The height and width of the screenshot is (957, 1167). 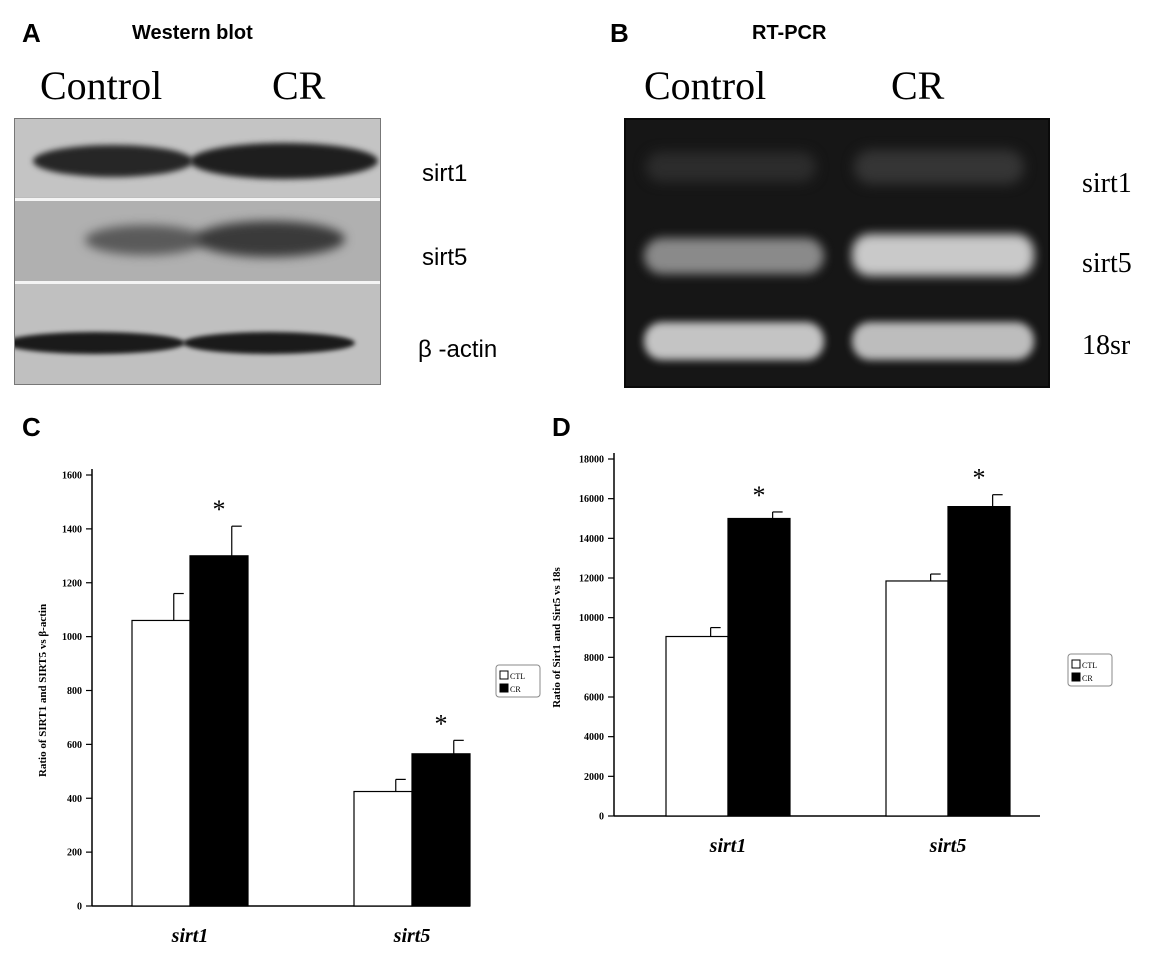 I want to click on y-tick-label: 400, so click(x=74, y=799).